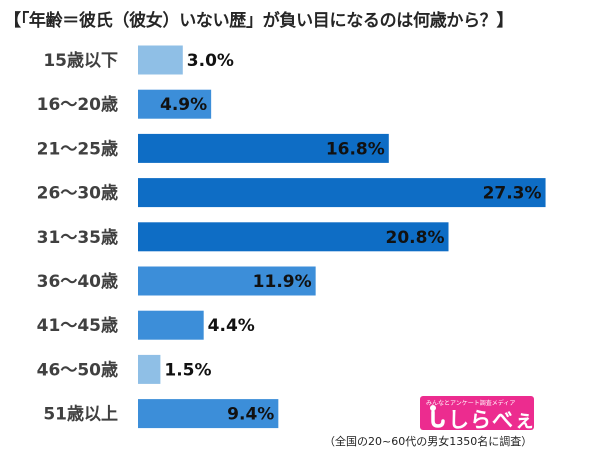 This screenshot has height=454, width=600. Describe the element at coordinates (80, 414) in the screenshot. I see `category-label: 51歳以上` at that location.